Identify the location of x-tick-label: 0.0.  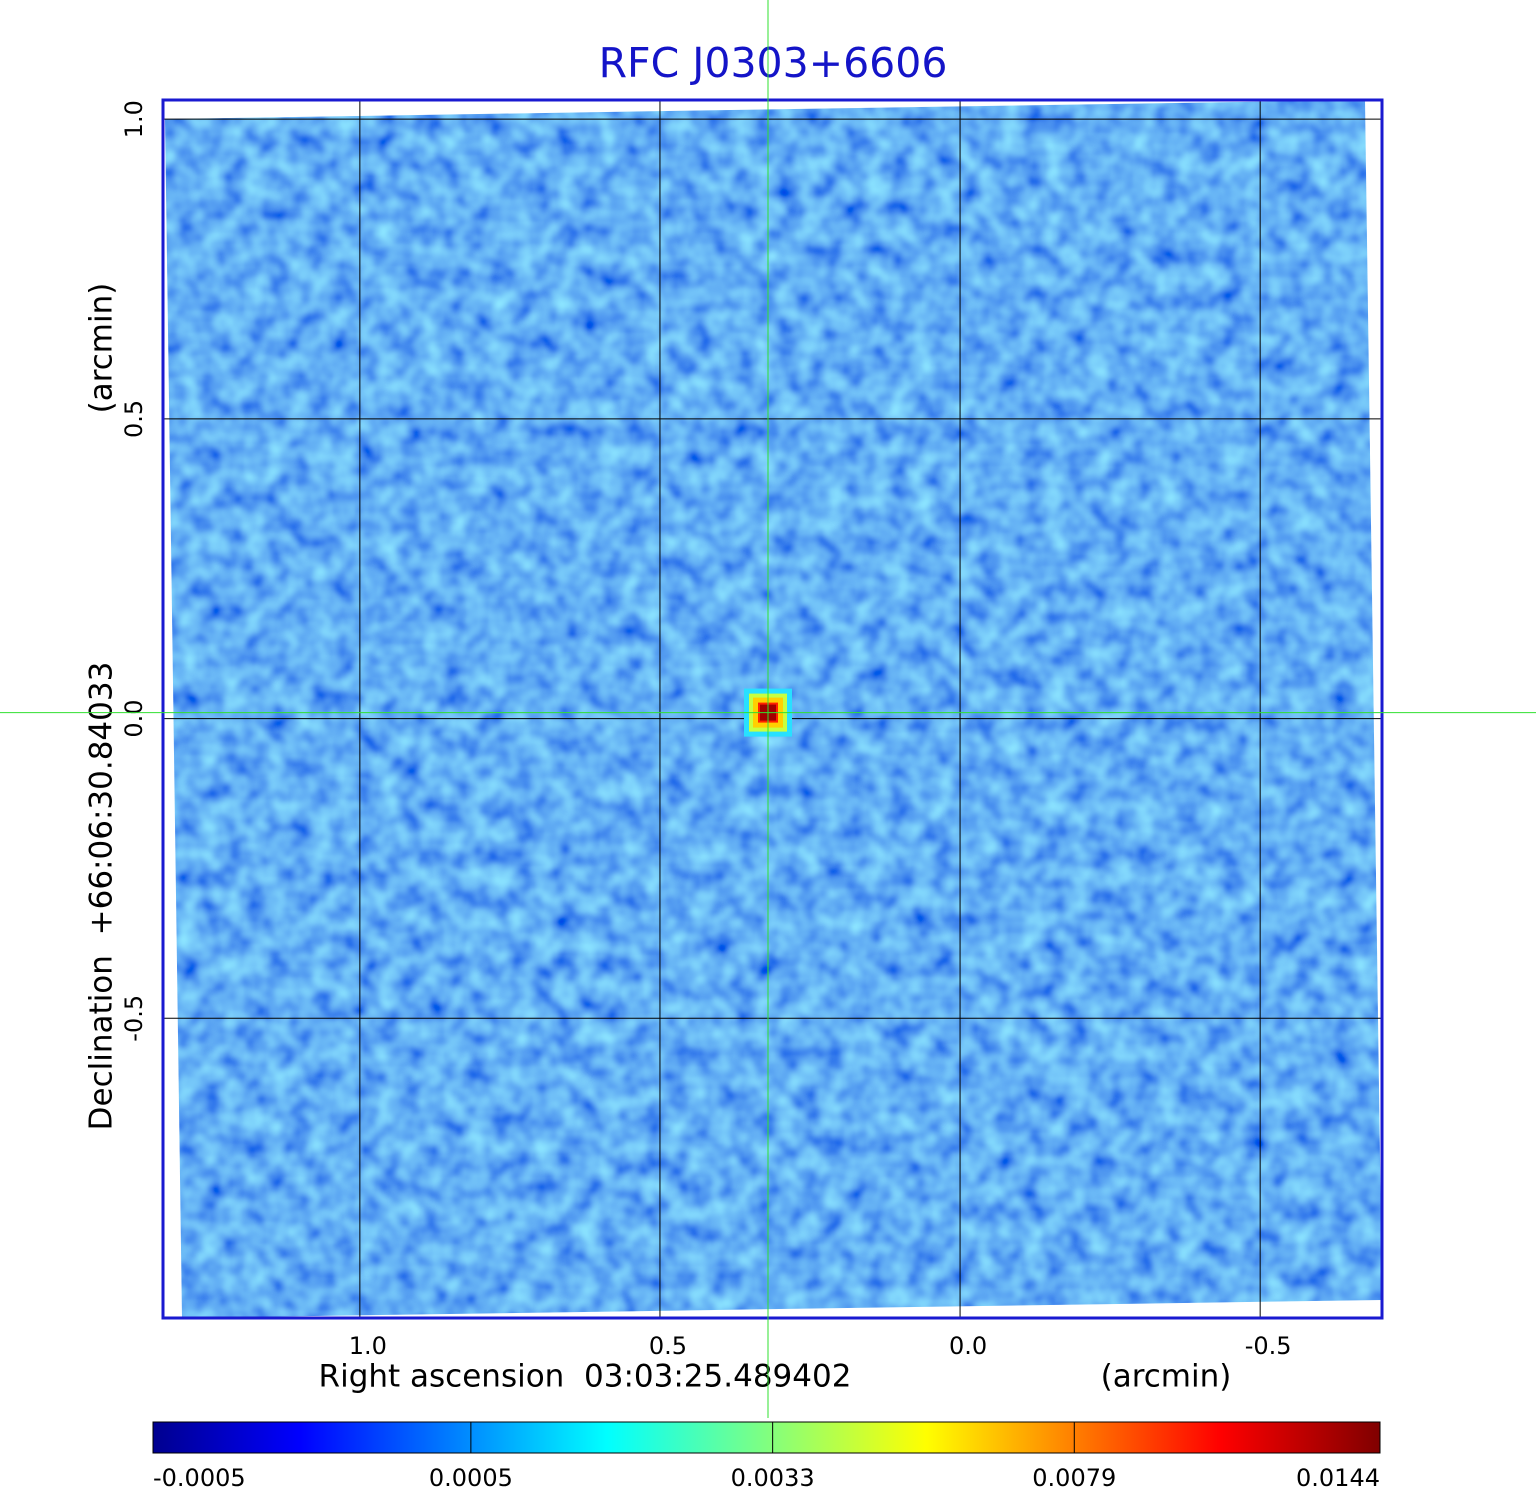
(968, 1346).